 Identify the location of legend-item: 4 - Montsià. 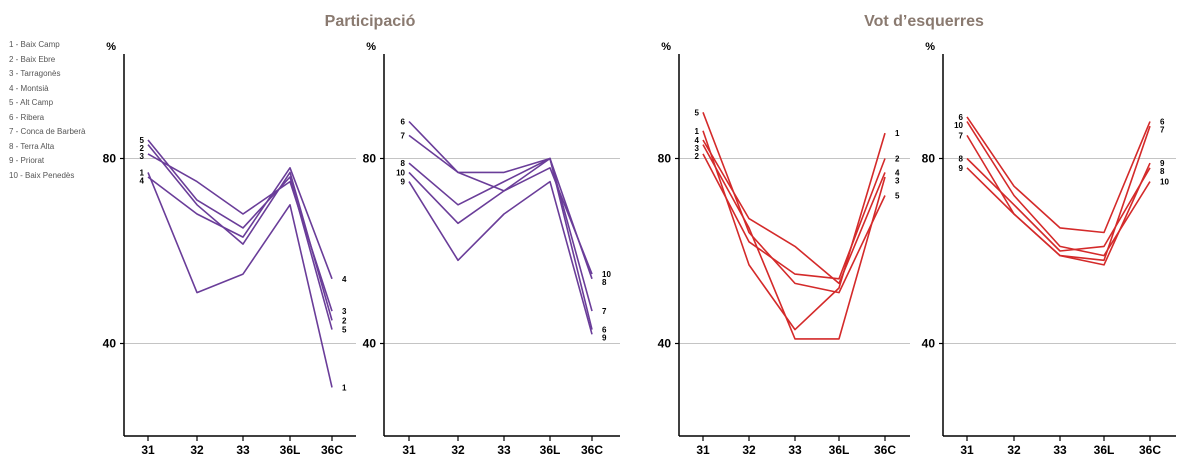
(29, 88).